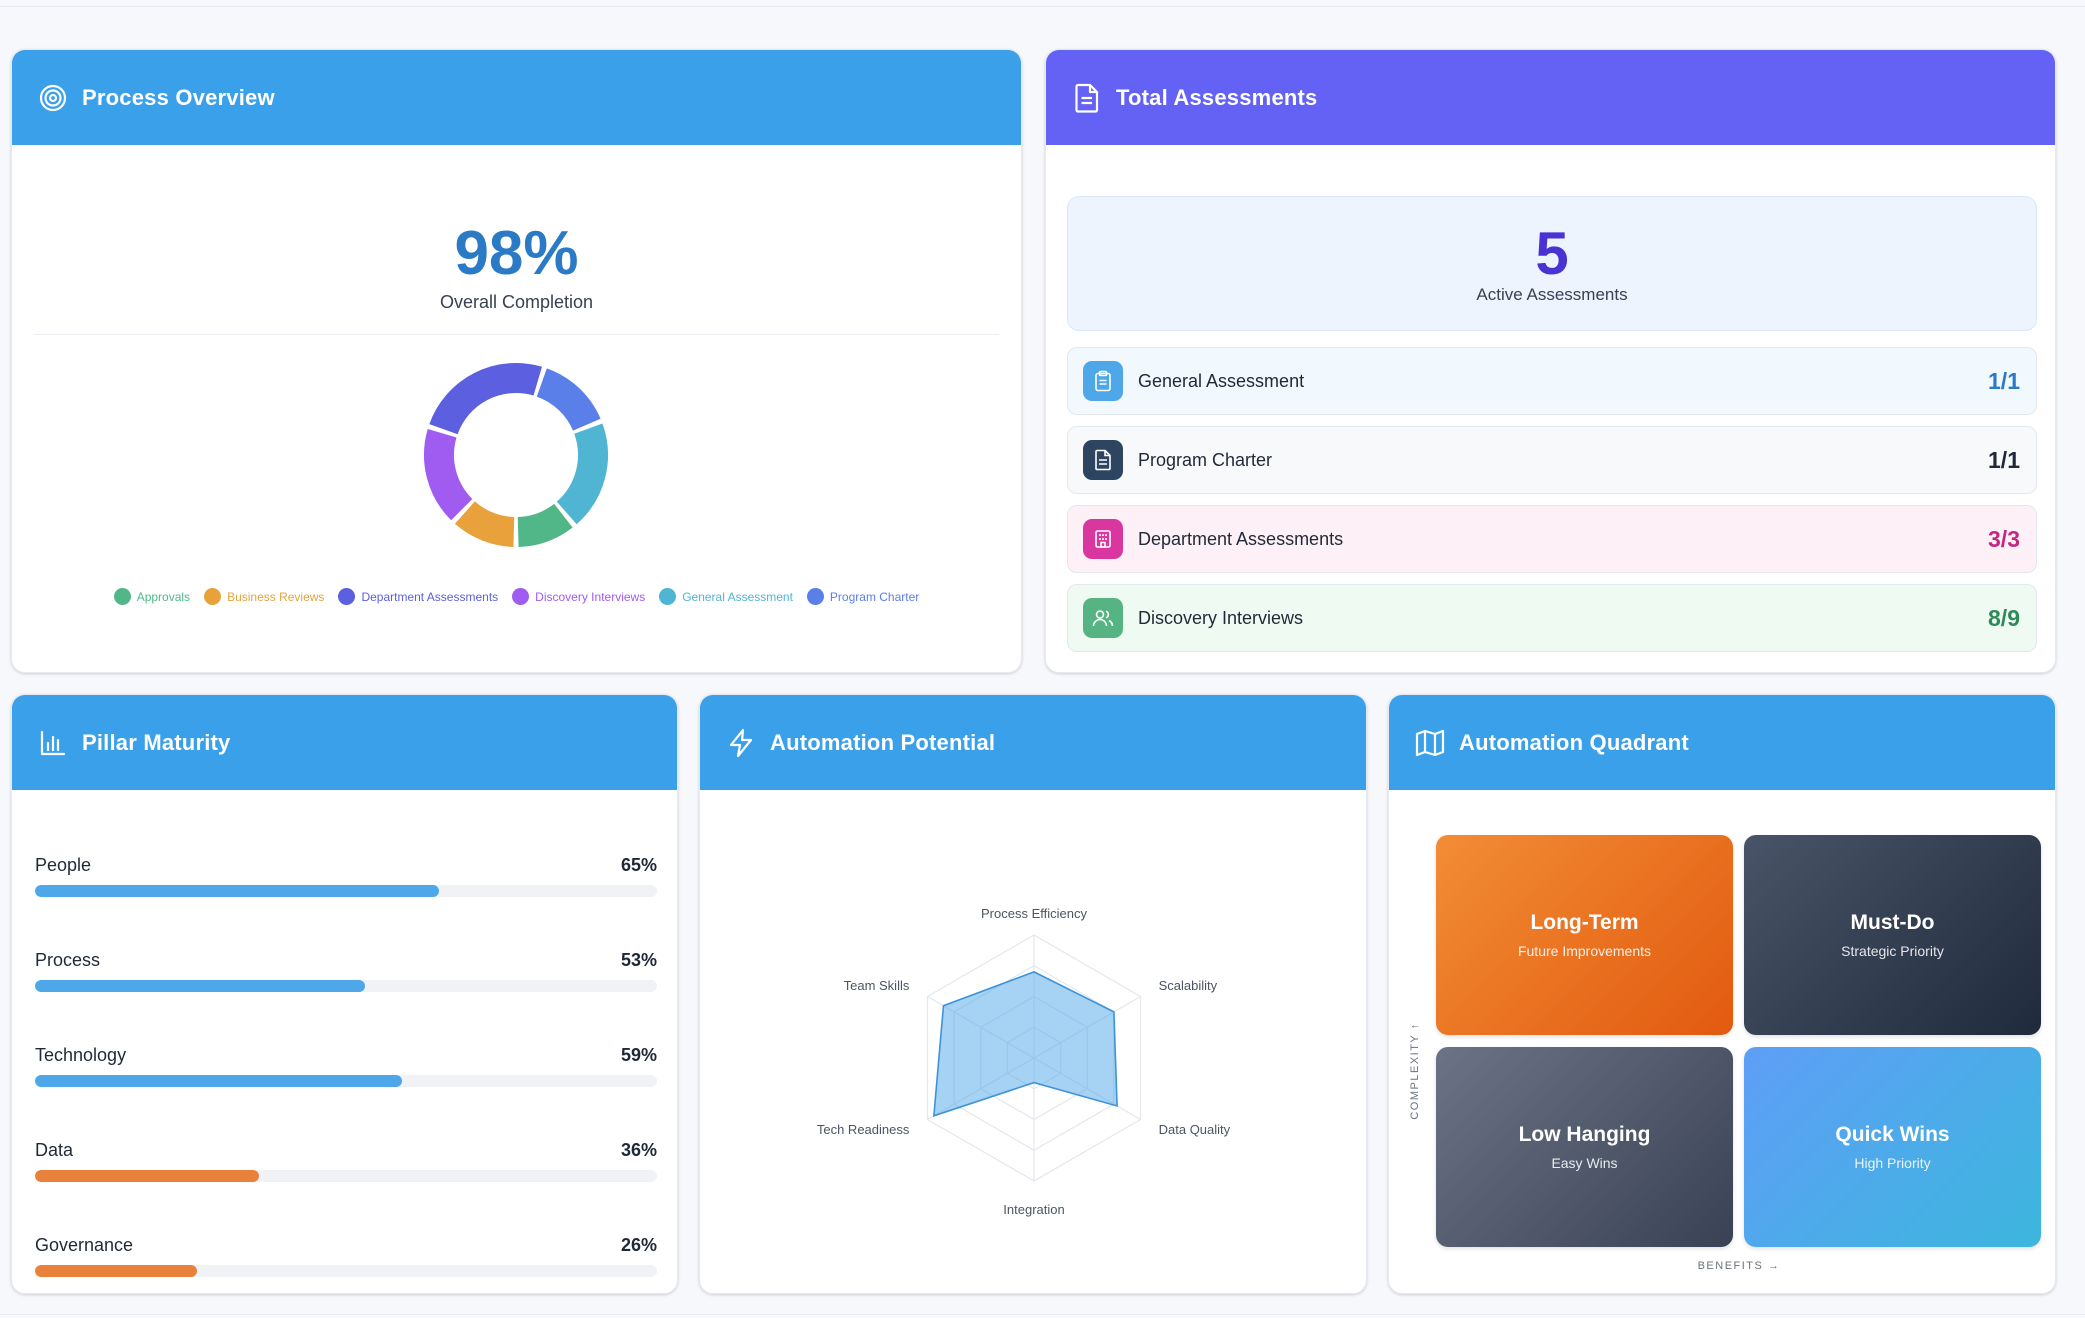 Image resolution: width=2085 pixels, height=1318 pixels. Describe the element at coordinates (1584, 1163) in the screenshot. I see `quadrant-subtitle: Easy Wins` at that location.